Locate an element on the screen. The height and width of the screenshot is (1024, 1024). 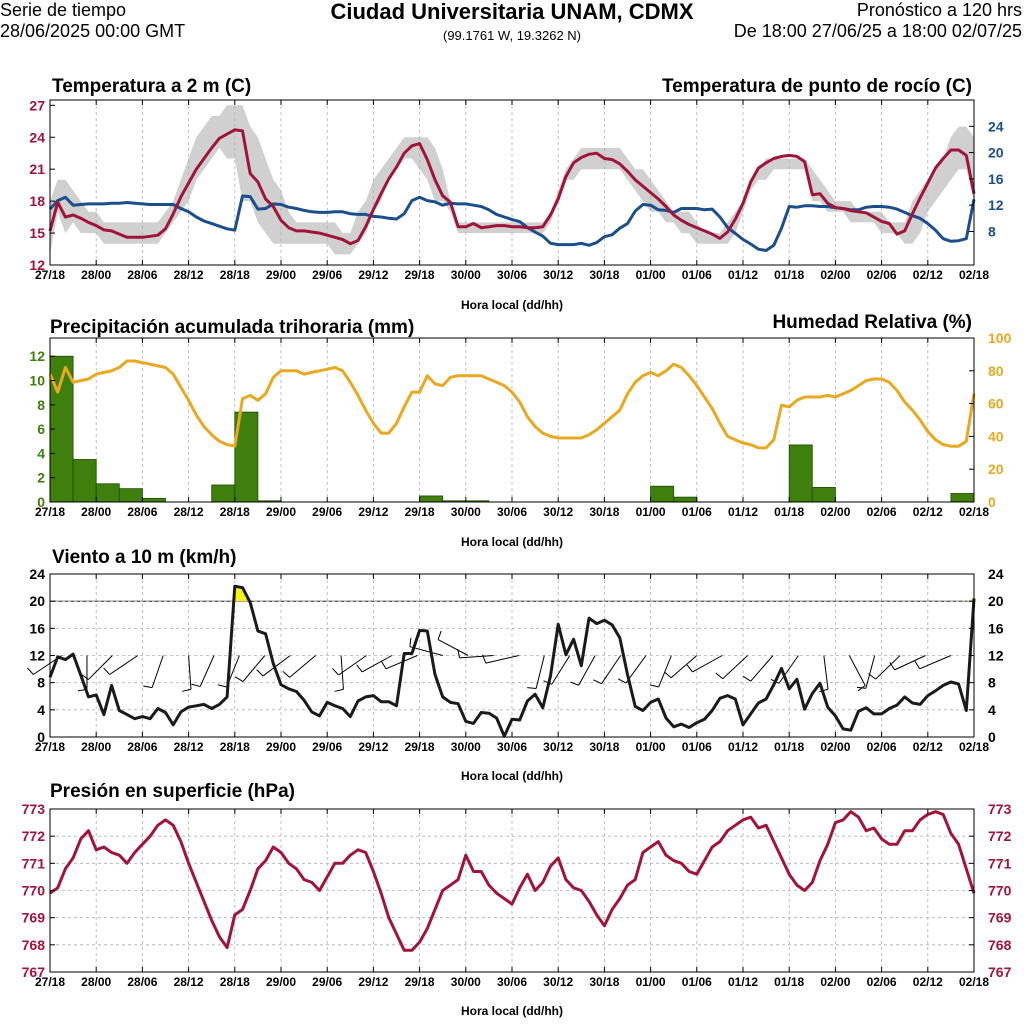
temperature-spread-band is located at coordinates (512, 180).